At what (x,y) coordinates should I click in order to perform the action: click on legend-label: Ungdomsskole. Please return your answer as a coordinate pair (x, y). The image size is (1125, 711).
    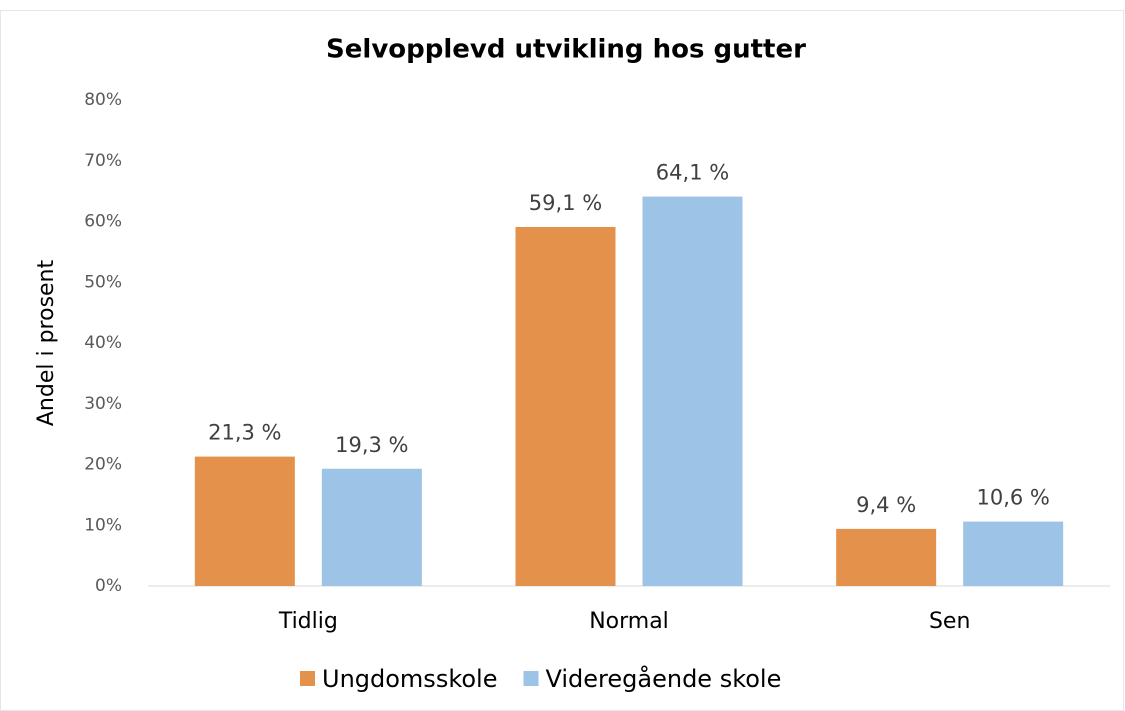
    Looking at the image, I should click on (409, 679).